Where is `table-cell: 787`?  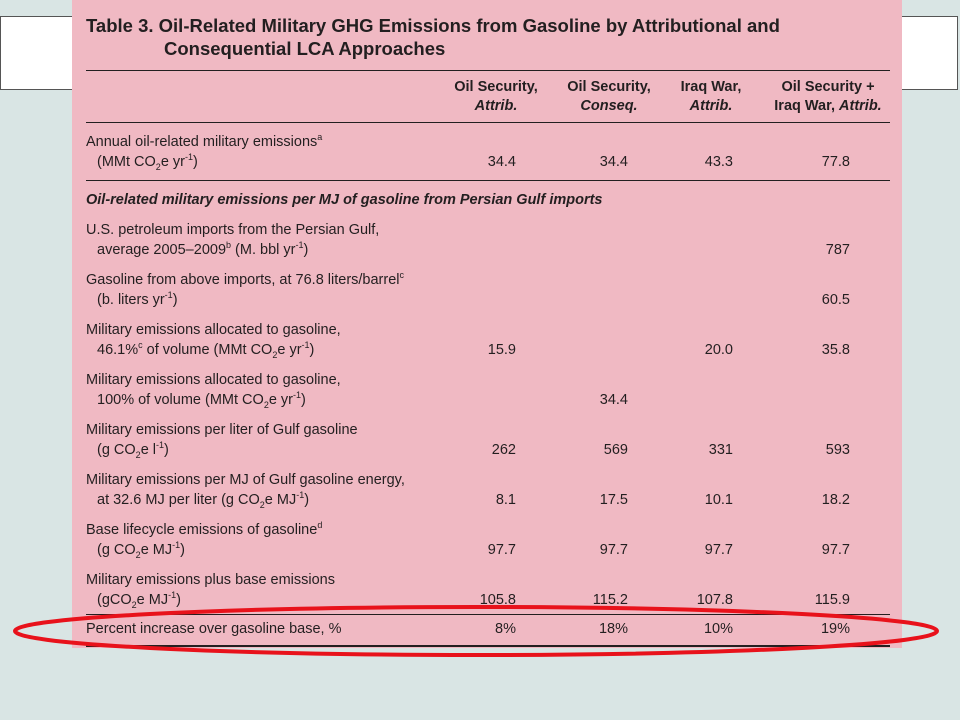 table-cell: 787 is located at coordinates (837, 250).